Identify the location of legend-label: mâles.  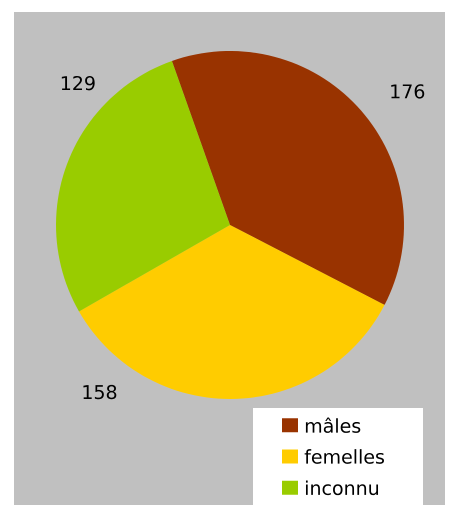
(333, 425).